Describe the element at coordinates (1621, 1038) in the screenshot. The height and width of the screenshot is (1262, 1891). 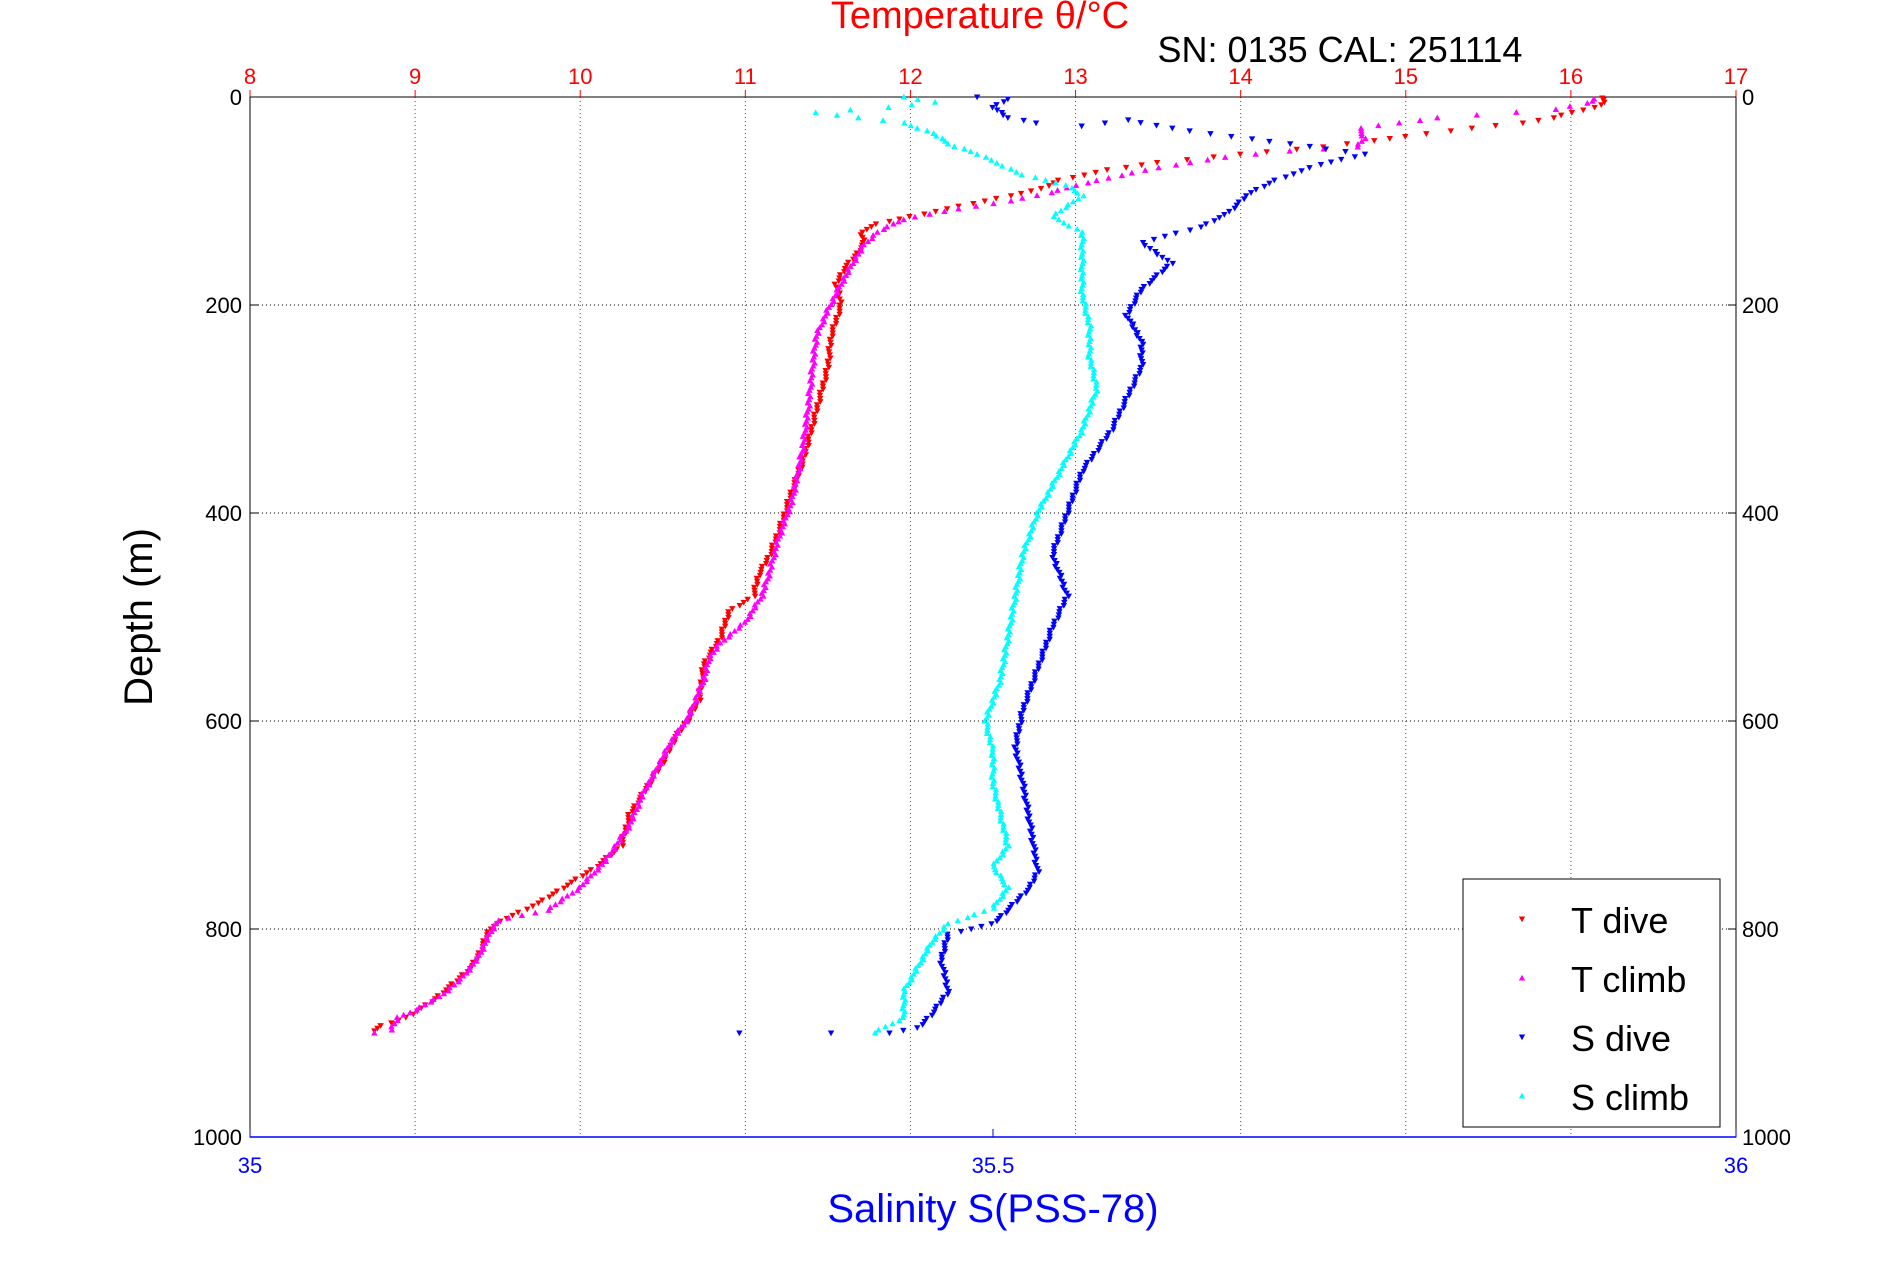
I see `legend-label: S dive` at that location.